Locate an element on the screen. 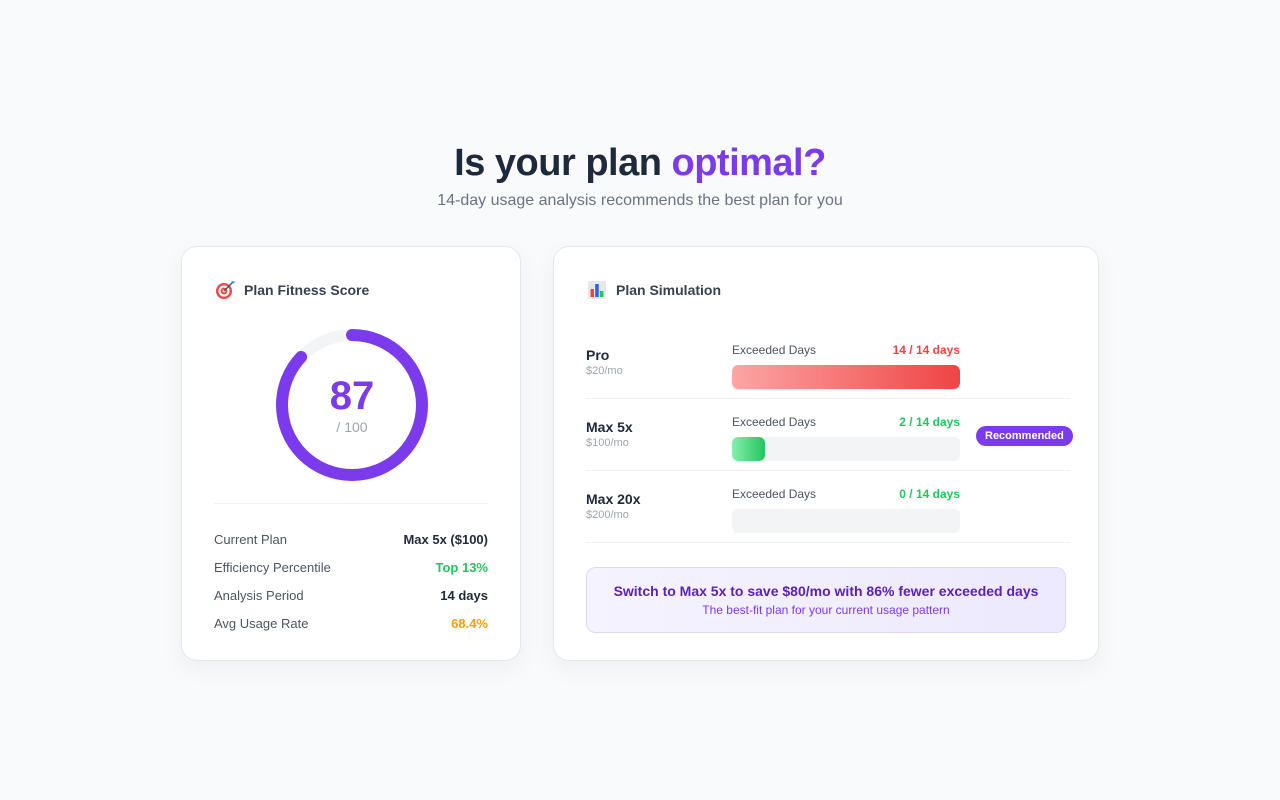 The height and width of the screenshot is (800, 1280). stat-row-avg-usage: Avg Usage Rate 68.4% is located at coordinates (351, 623).